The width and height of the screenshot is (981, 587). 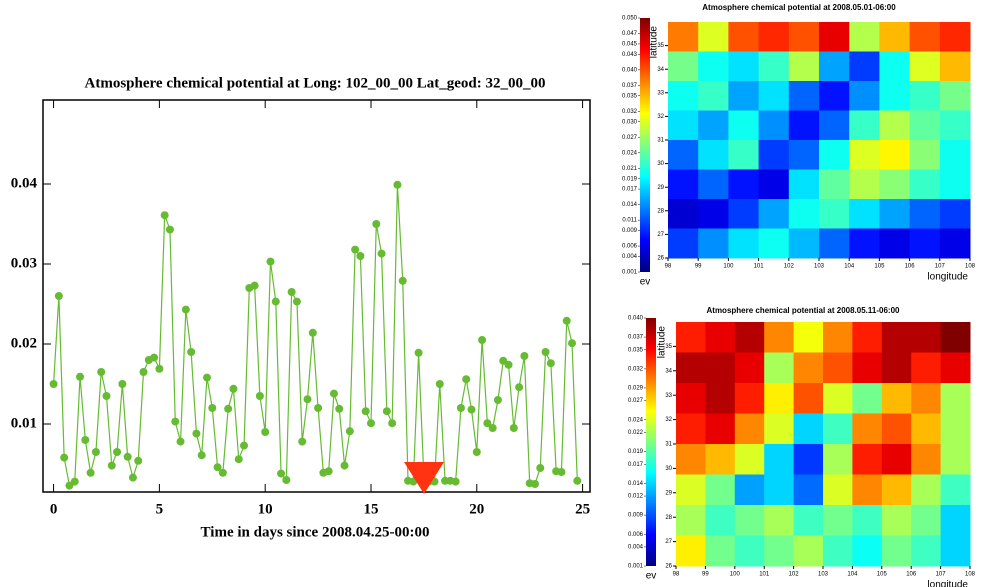 I want to click on colorbar-tick-label: 0.014, so click(x=636, y=484).